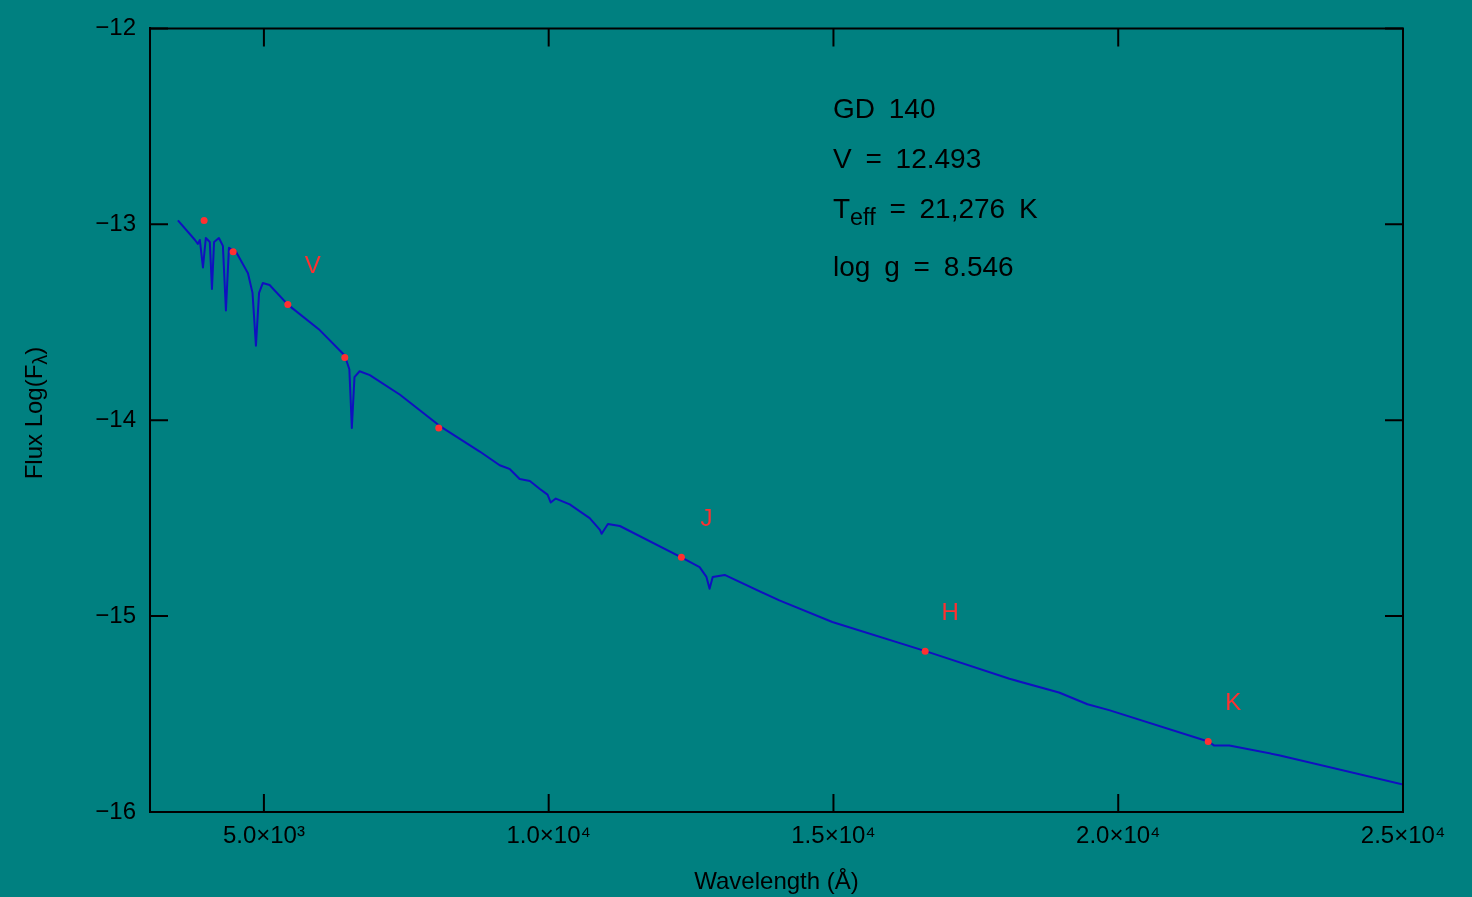  Describe the element at coordinates (706, 517) in the screenshot. I see `annotation: J` at that location.